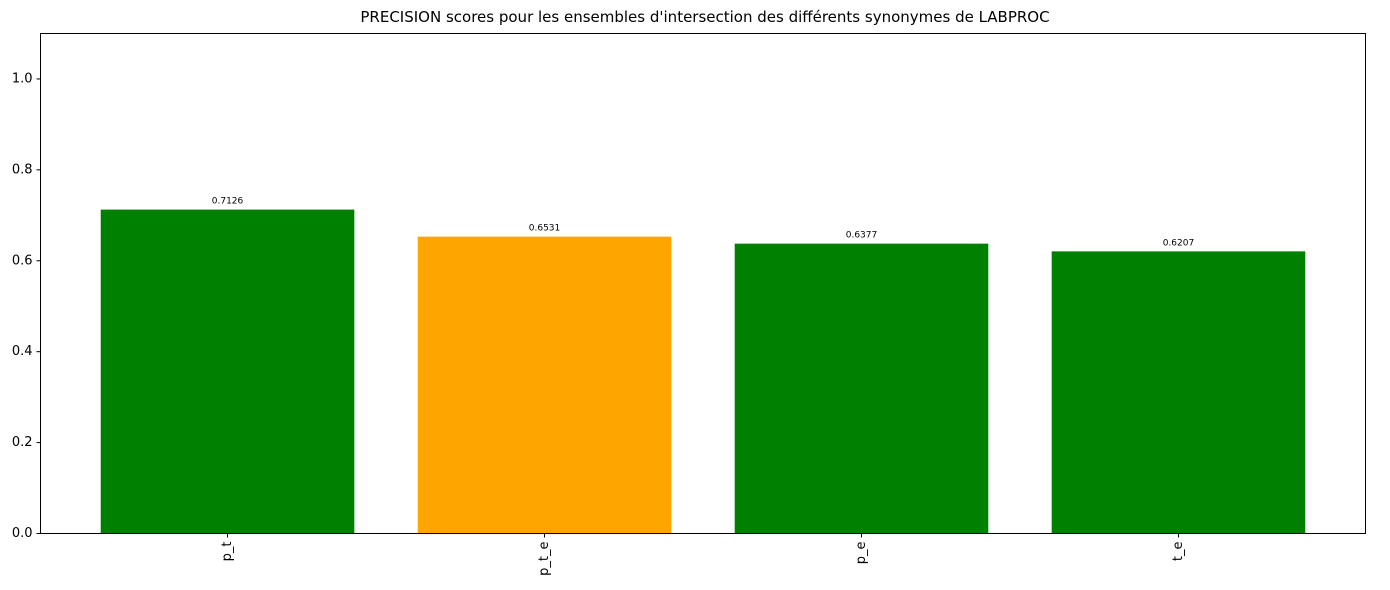 The height and width of the screenshot is (590, 1390). Describe the element at coordinates (22, 78) in the screenshot. I see `y-tick-label: 1.0` at that location.